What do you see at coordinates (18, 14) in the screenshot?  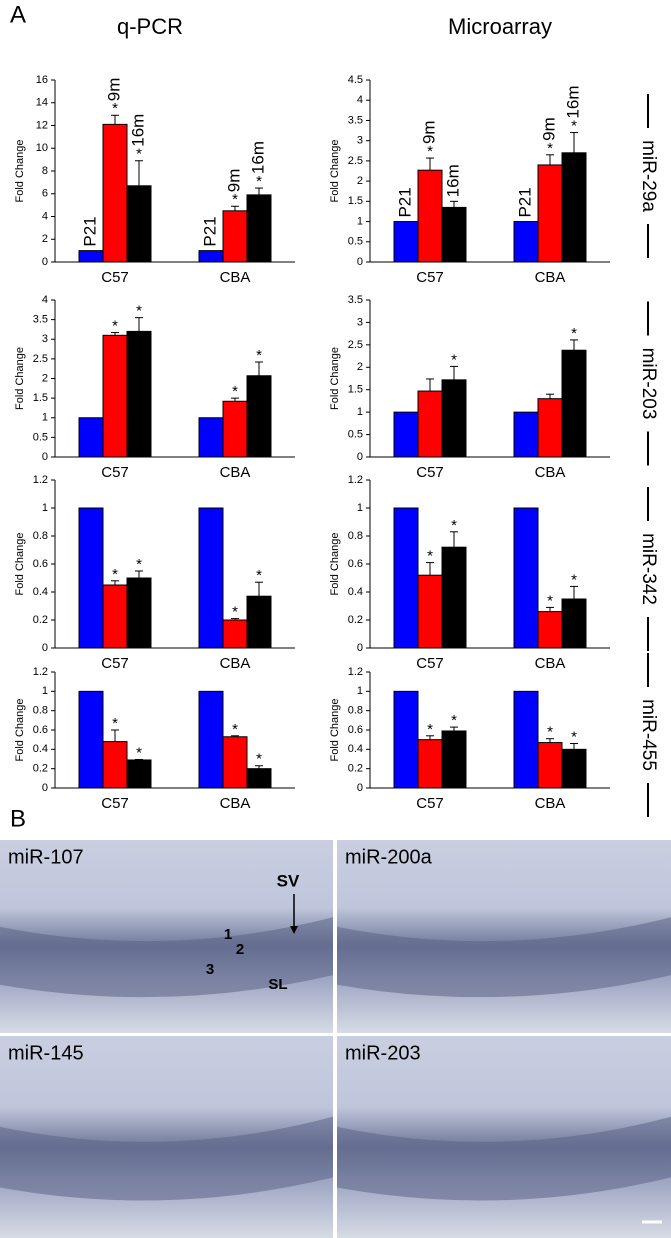 I see `panel-label: A` at bounding box center [18, 14].